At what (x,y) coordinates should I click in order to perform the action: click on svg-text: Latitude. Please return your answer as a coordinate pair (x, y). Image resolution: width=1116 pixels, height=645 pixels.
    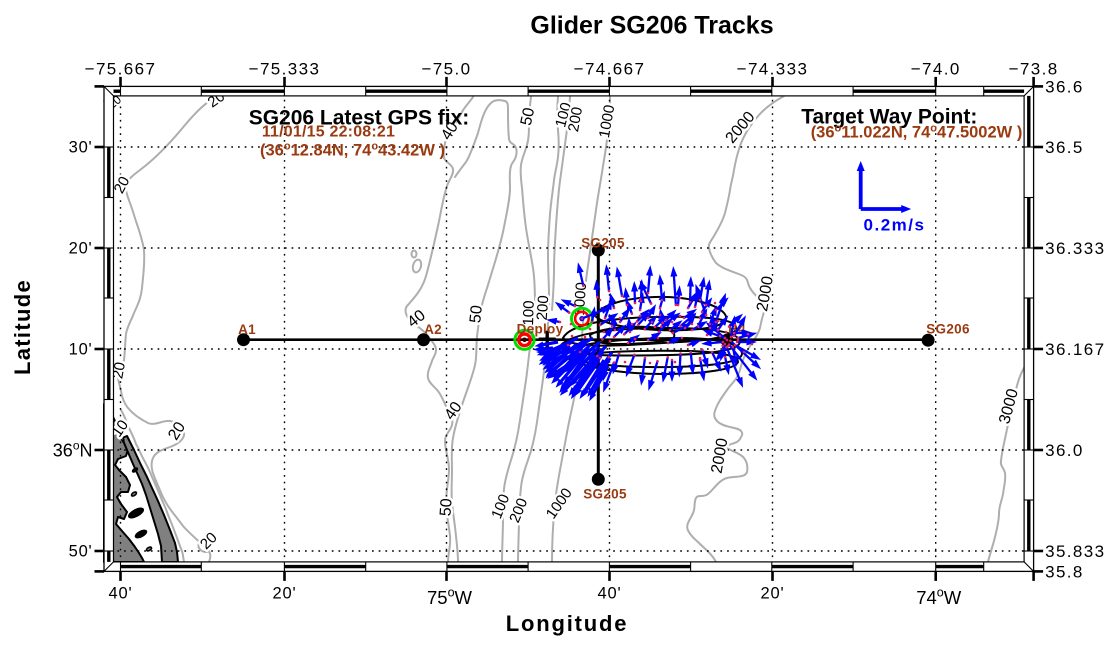
    Looking at the image, I should click on (22, 327).